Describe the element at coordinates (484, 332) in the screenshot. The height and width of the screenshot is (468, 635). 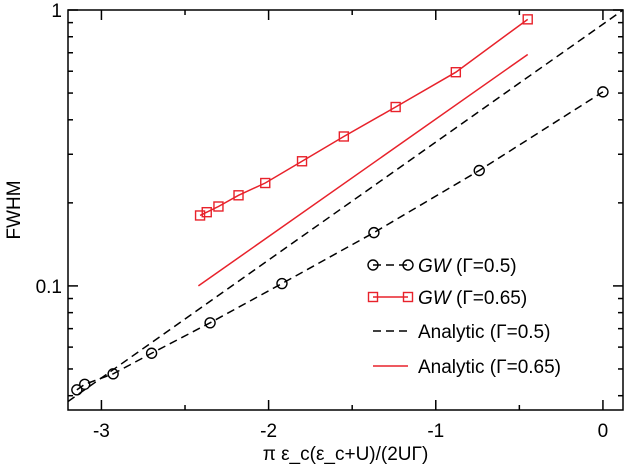
I see `legend-label: Analytic (Γ=0.5)` at that location.